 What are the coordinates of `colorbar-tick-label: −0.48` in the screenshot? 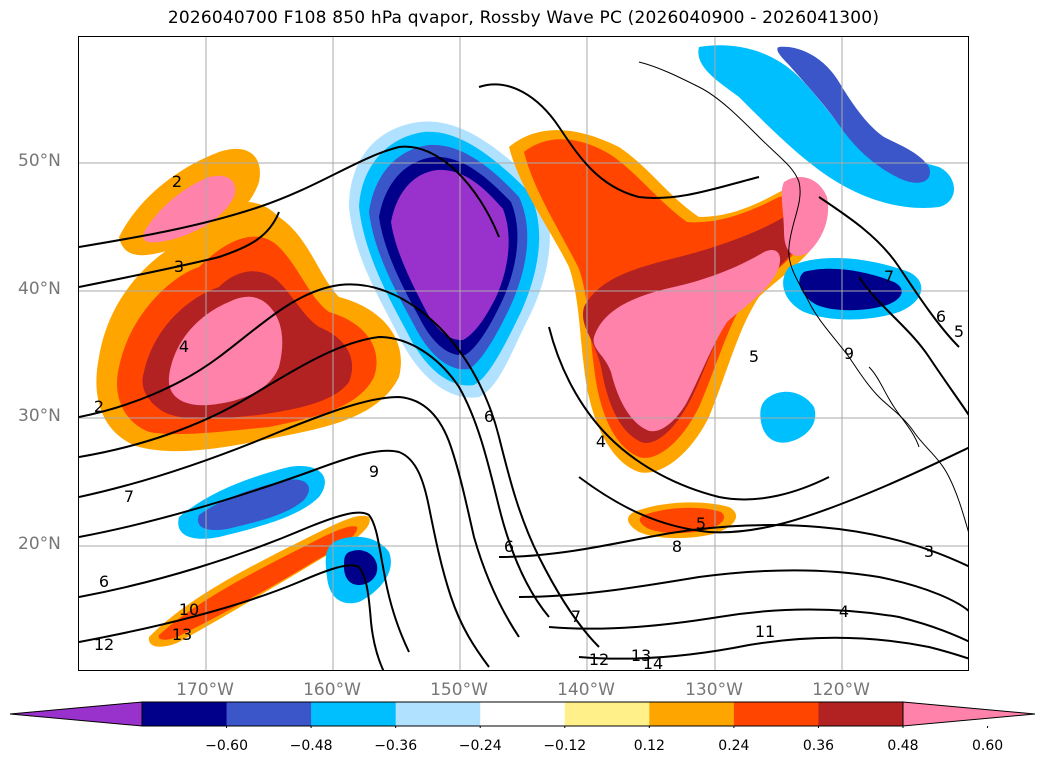 It's located at (311, 746).